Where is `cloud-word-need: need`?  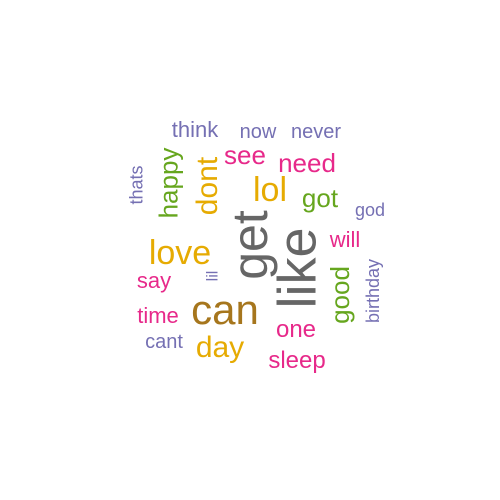 cloud-word-need: need is located at coordinates (307, 163).